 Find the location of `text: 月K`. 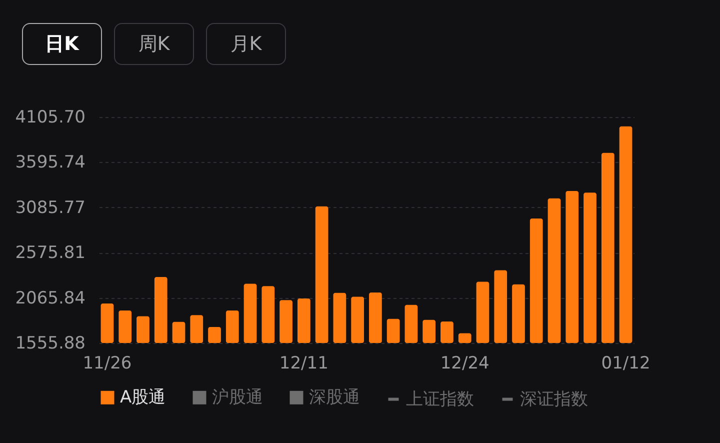

text: 月K is located at coordinates (246, 44).